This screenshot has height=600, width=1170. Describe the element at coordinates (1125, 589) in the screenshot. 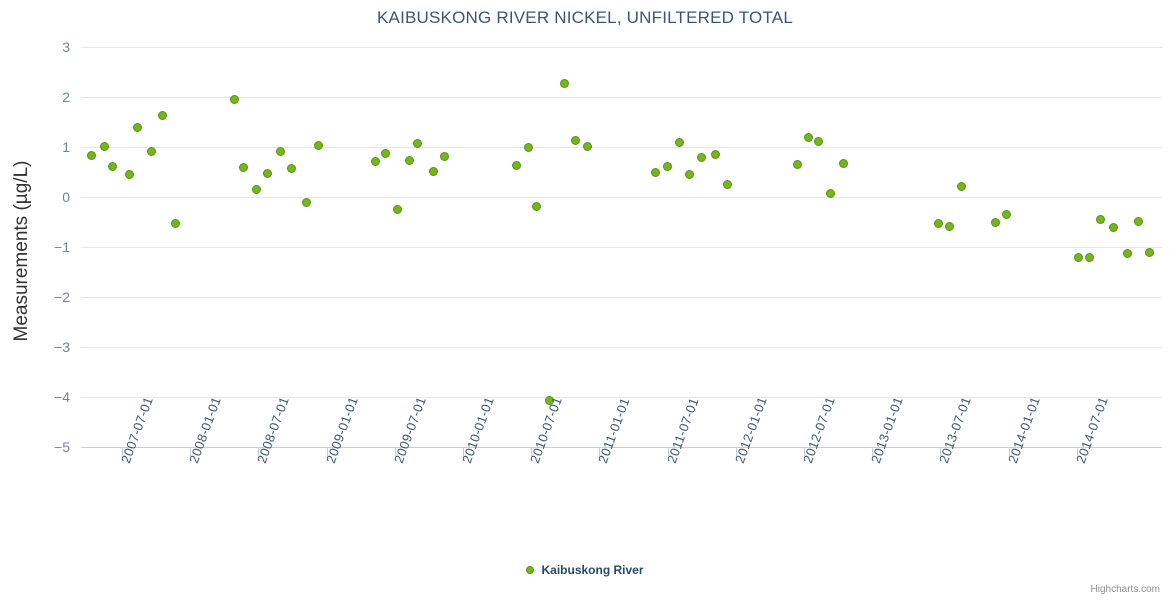

I see `chart-credits: Highcharts.com` at that location.